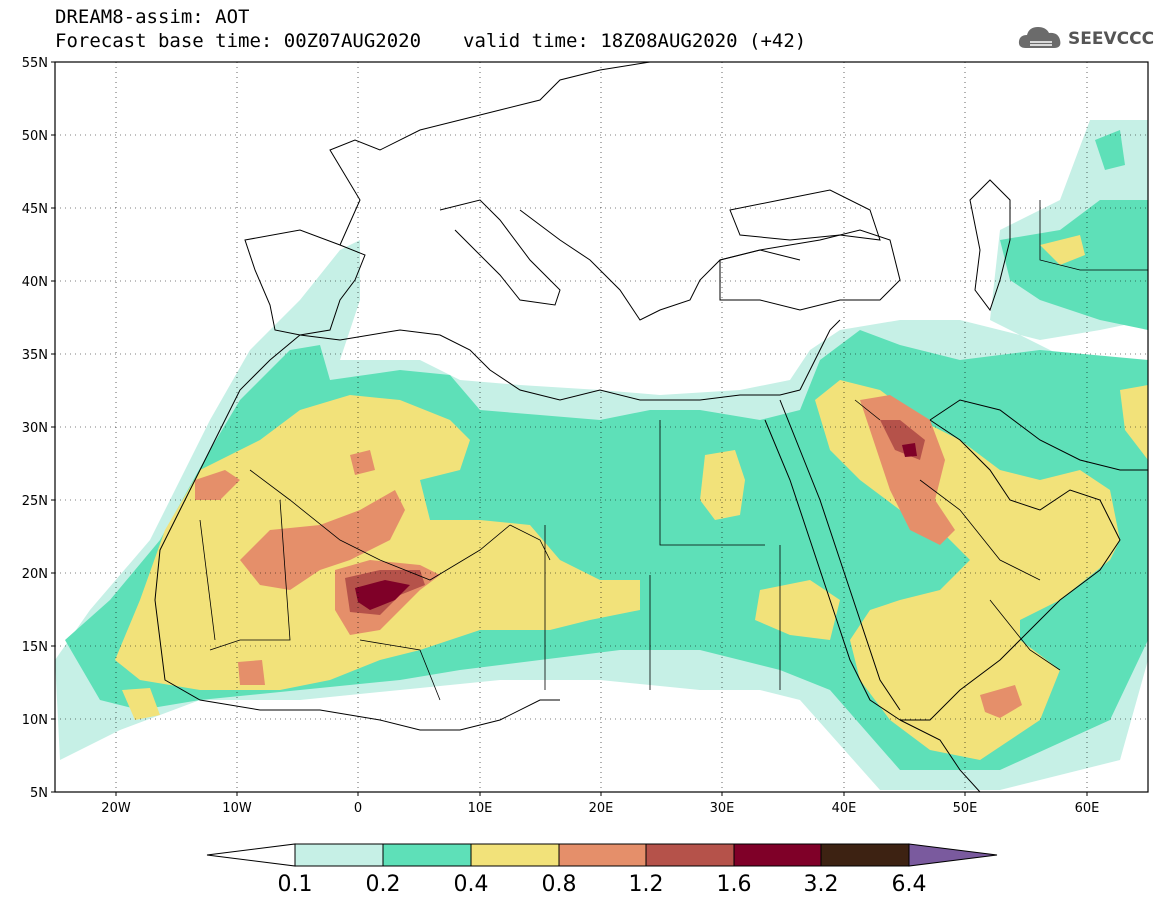 Image resolution: width=1165 pixels, height=905 pixels. I want to click on red-sea-west, so click(832, 570).